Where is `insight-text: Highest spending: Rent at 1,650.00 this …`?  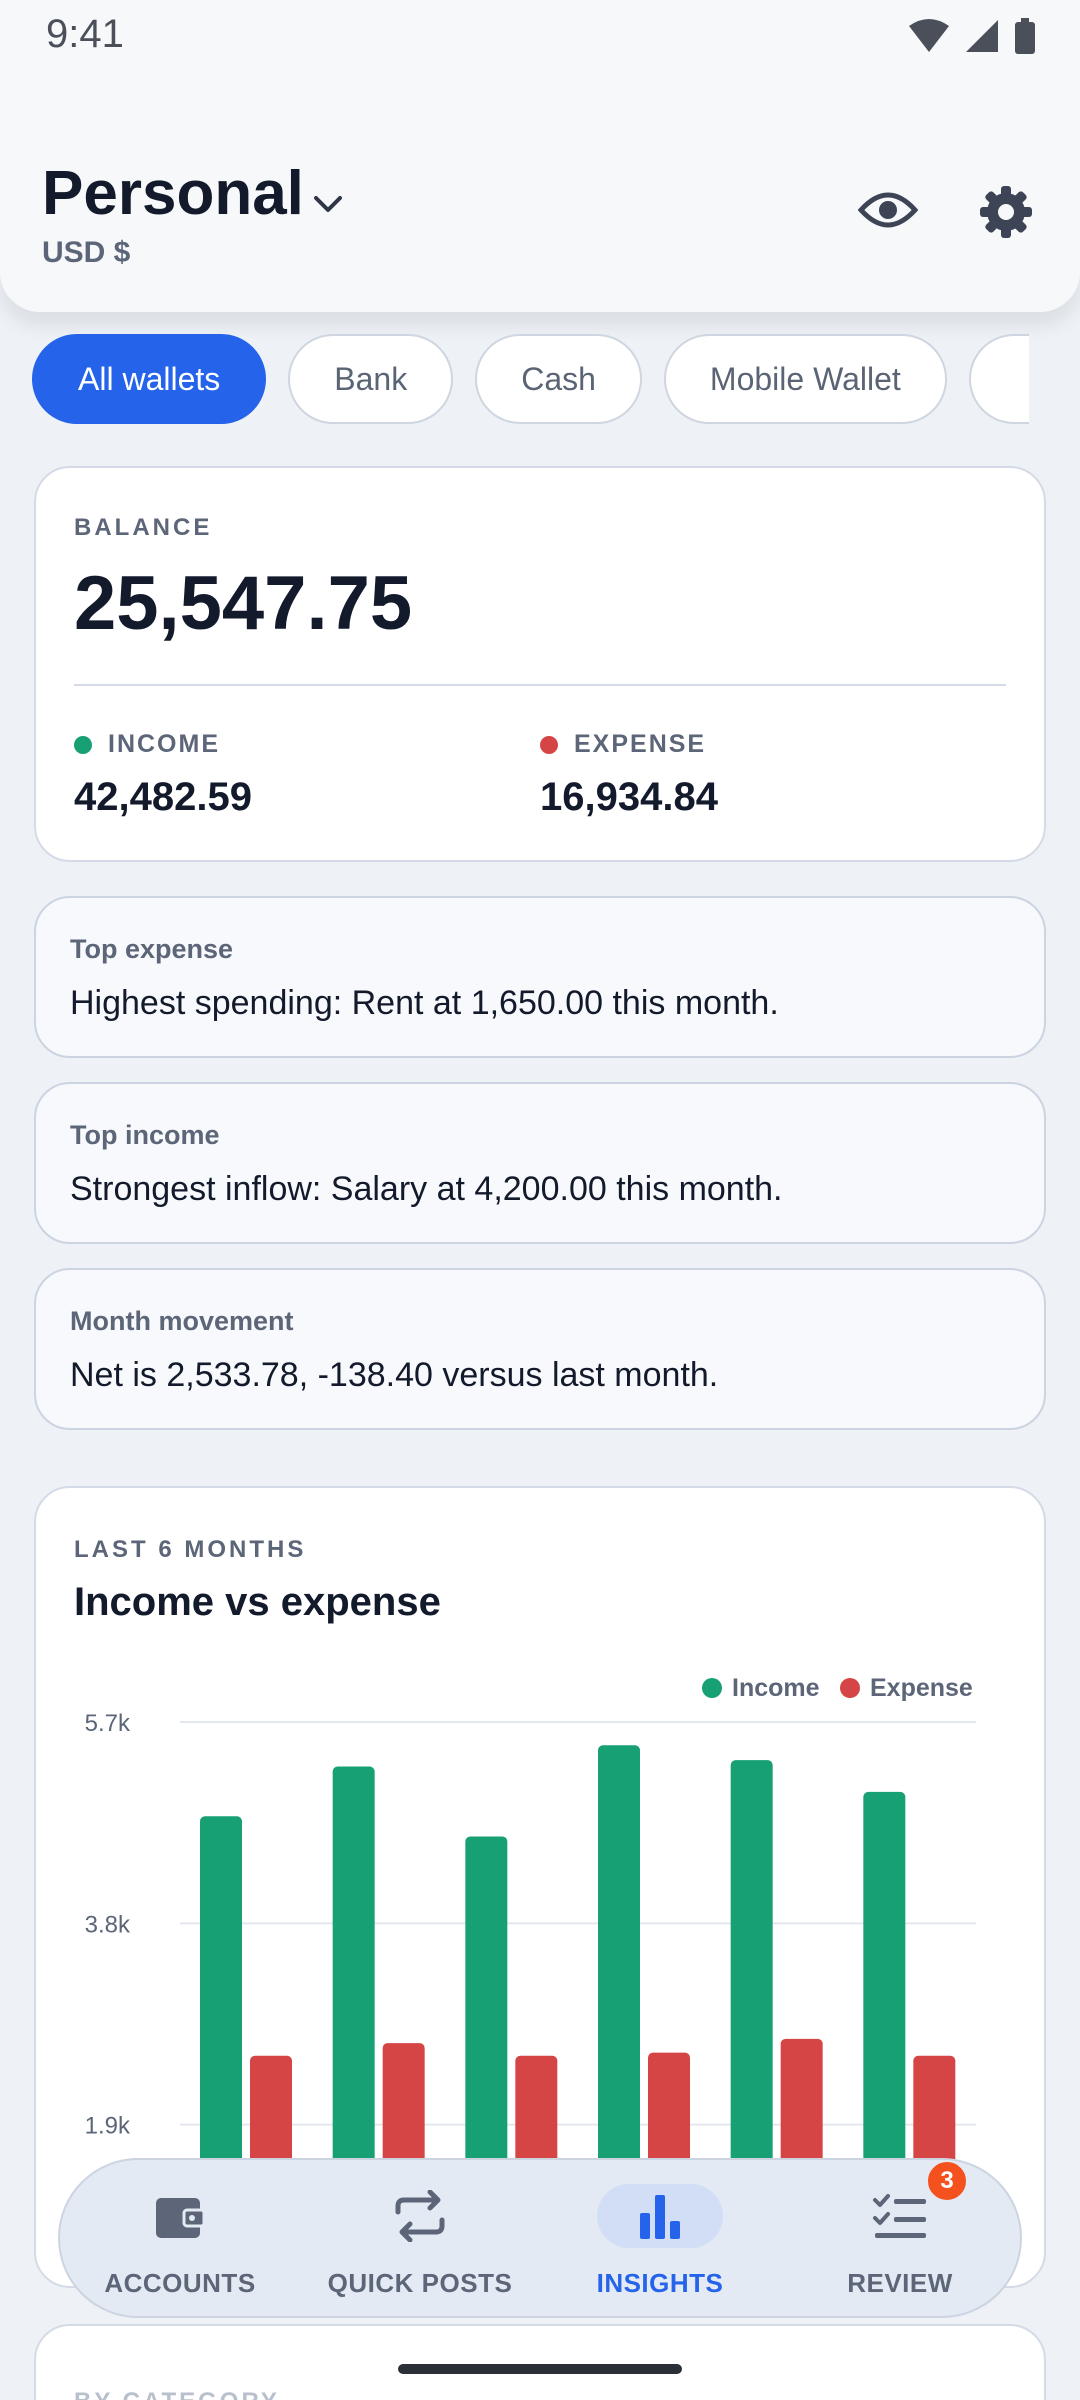 insight-text: Highest spending: Rent at 1,650.00 this … is located at coordinates (424, 1003).